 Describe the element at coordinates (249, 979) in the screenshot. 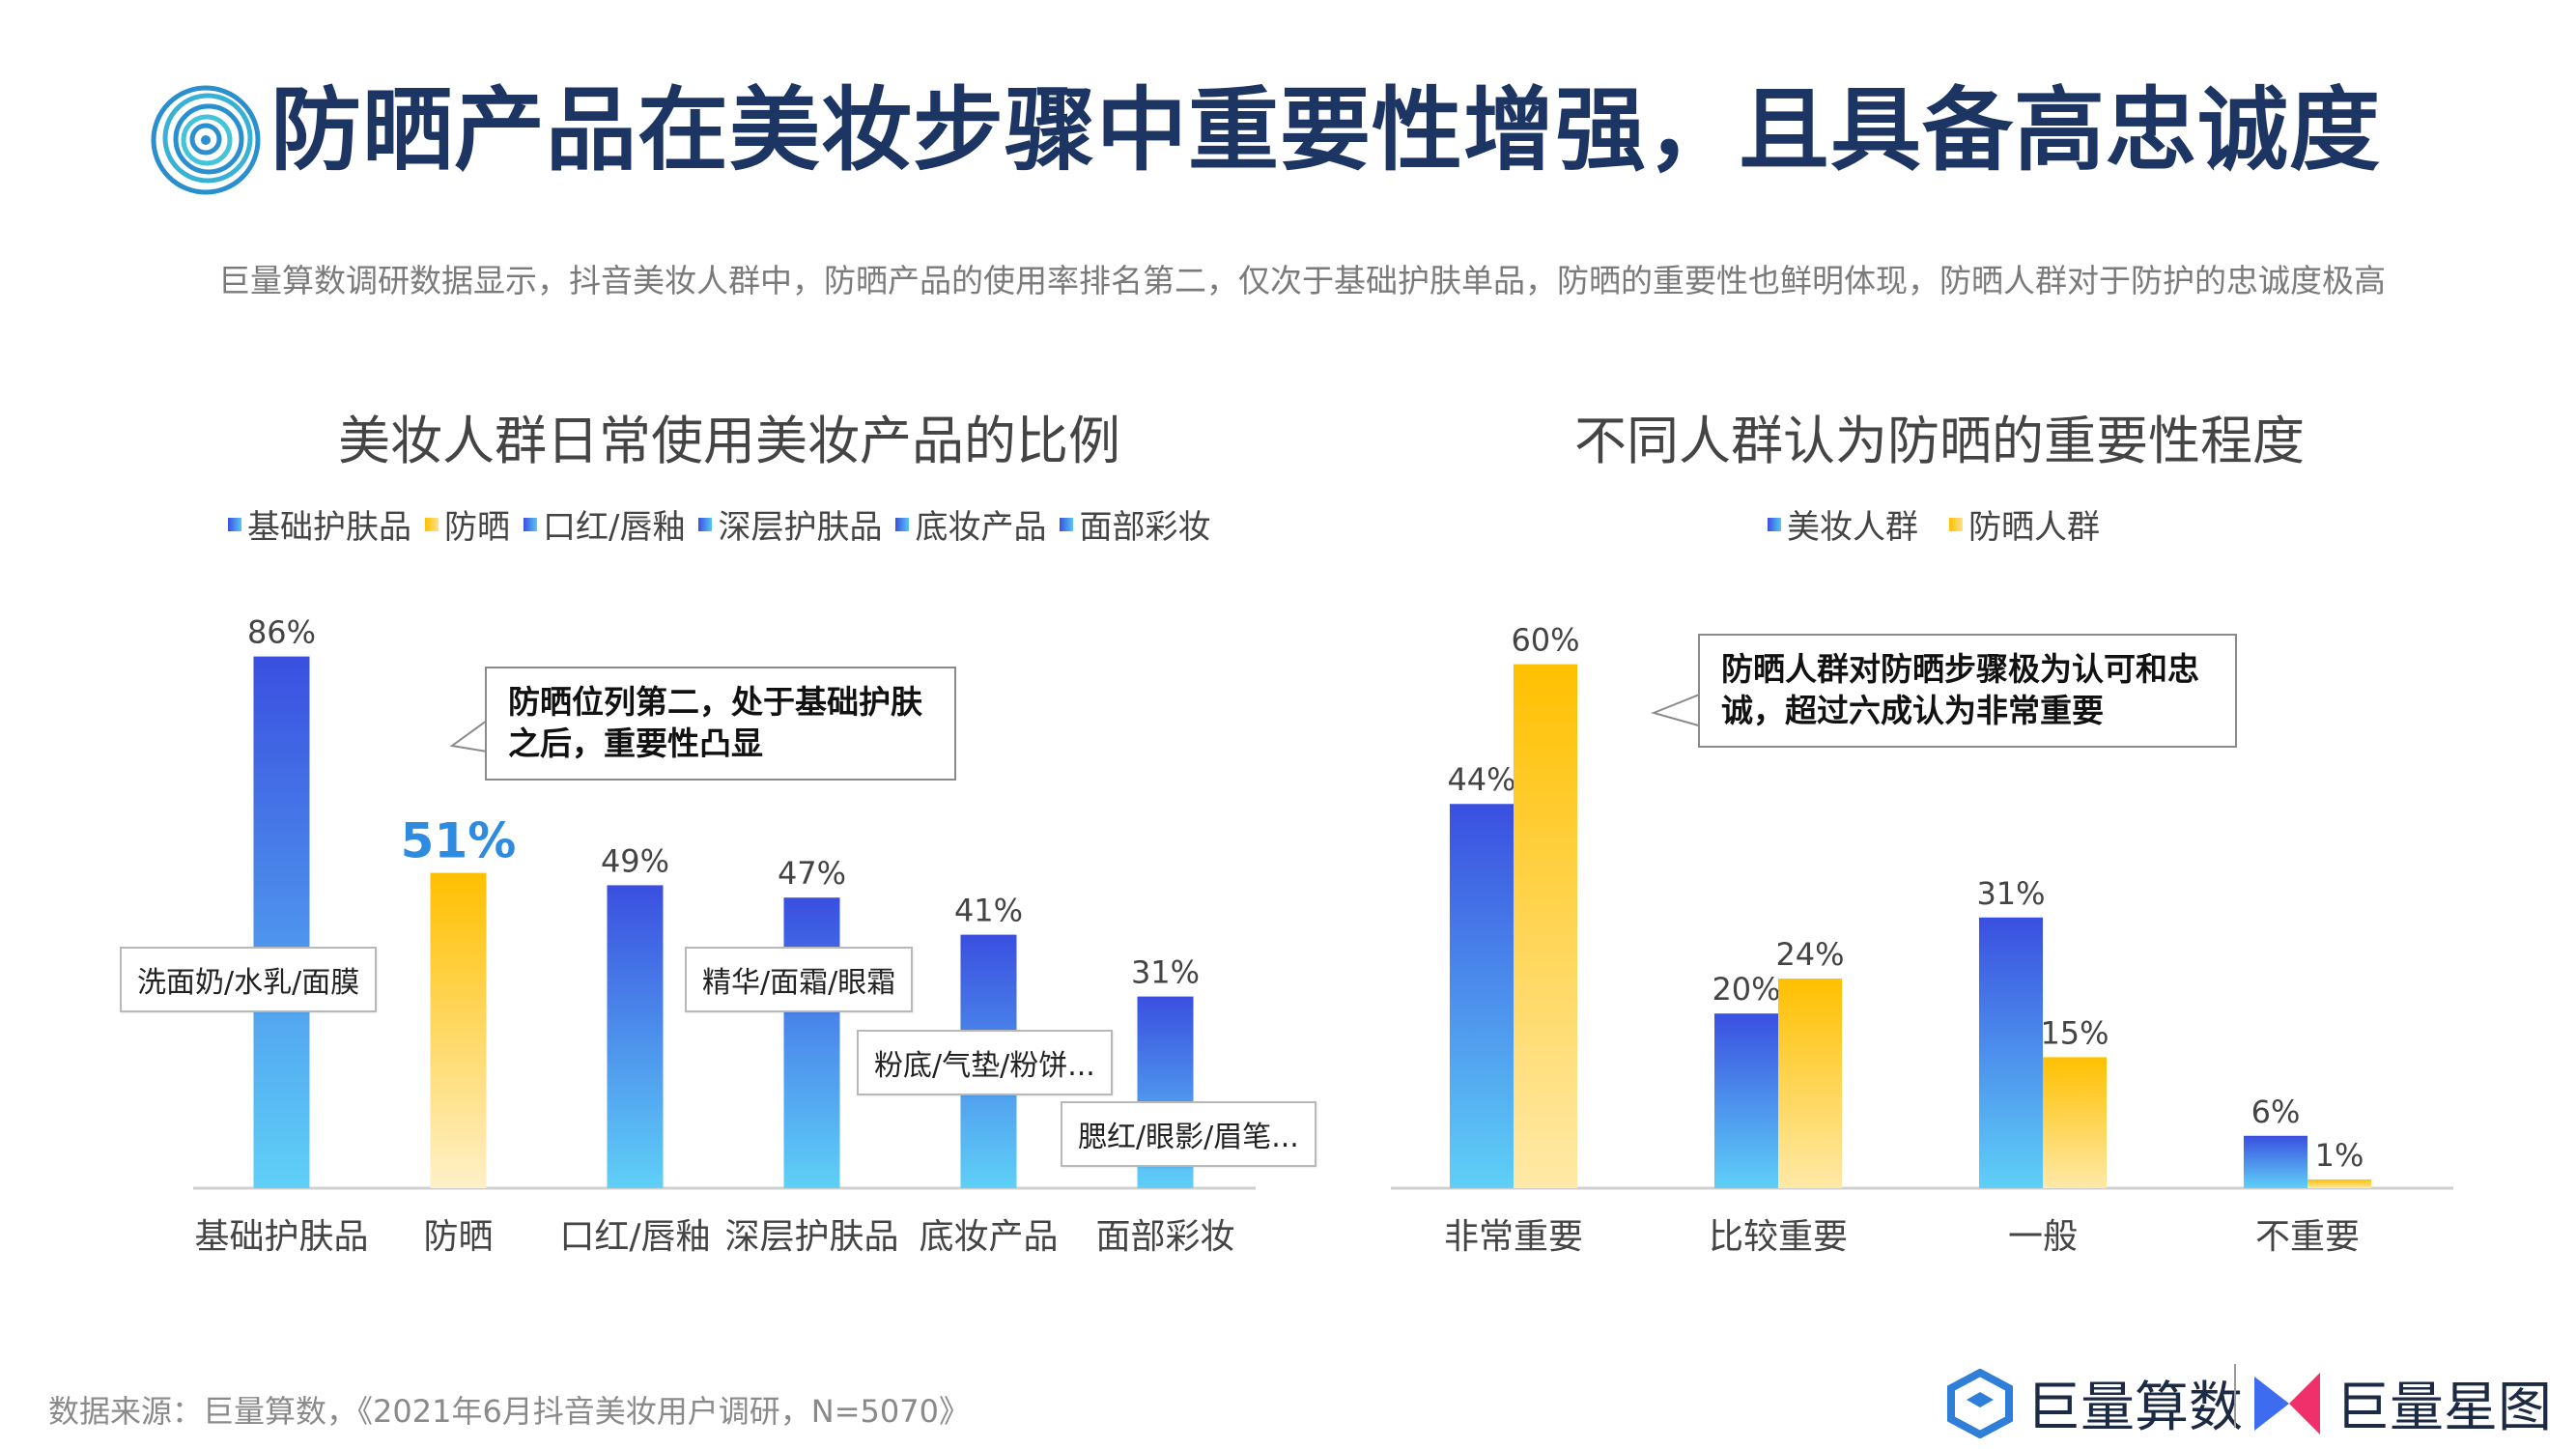

I see `tag-skincare-basic: 洗面奶/水乳/面膜` at that location.